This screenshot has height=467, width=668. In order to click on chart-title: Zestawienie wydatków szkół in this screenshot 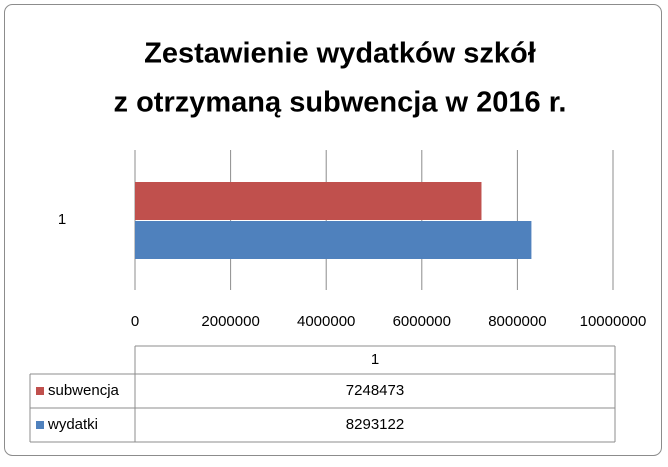, I will do `click(340, 54)`.